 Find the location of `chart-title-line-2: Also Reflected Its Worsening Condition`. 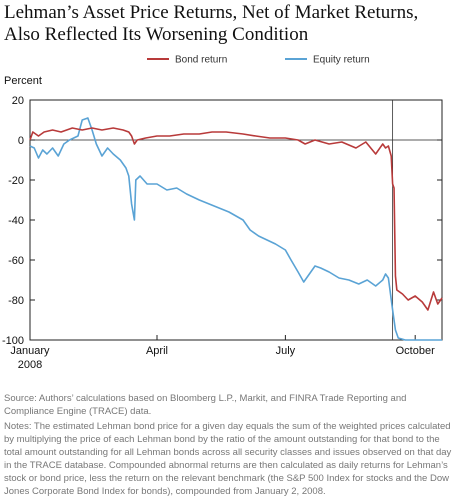

chart-title-line-2: Also Reflected Its Worsening Condition is located at coordinates (156, 34).